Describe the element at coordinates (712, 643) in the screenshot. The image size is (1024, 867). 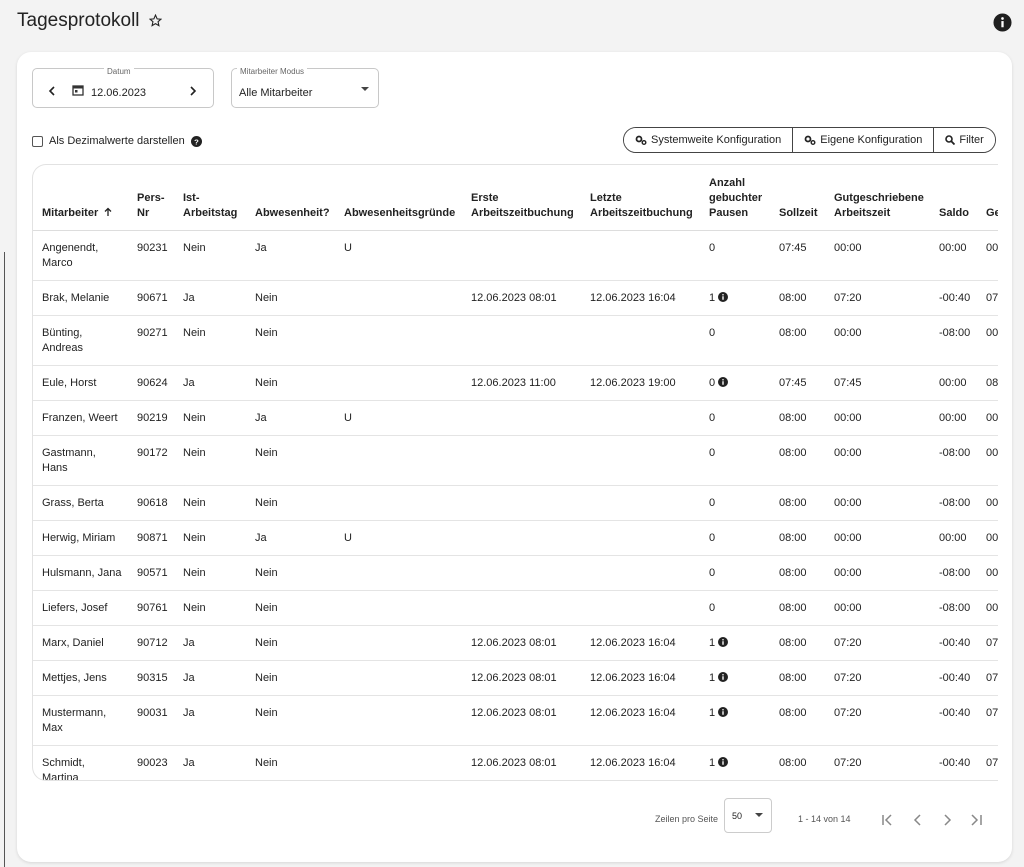
I see `cell-text: 1` at that location.